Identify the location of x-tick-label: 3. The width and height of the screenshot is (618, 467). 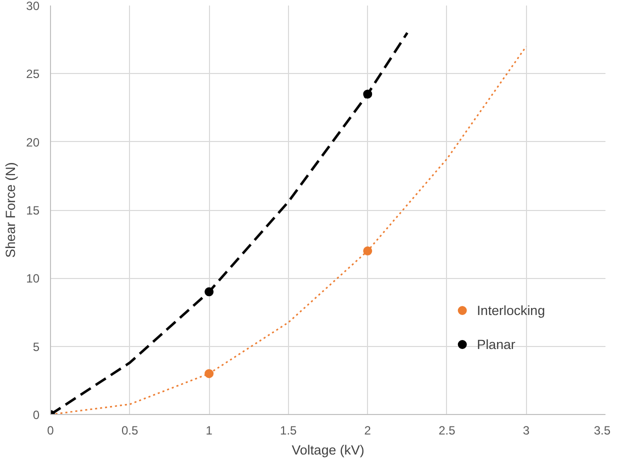
(526, 431).